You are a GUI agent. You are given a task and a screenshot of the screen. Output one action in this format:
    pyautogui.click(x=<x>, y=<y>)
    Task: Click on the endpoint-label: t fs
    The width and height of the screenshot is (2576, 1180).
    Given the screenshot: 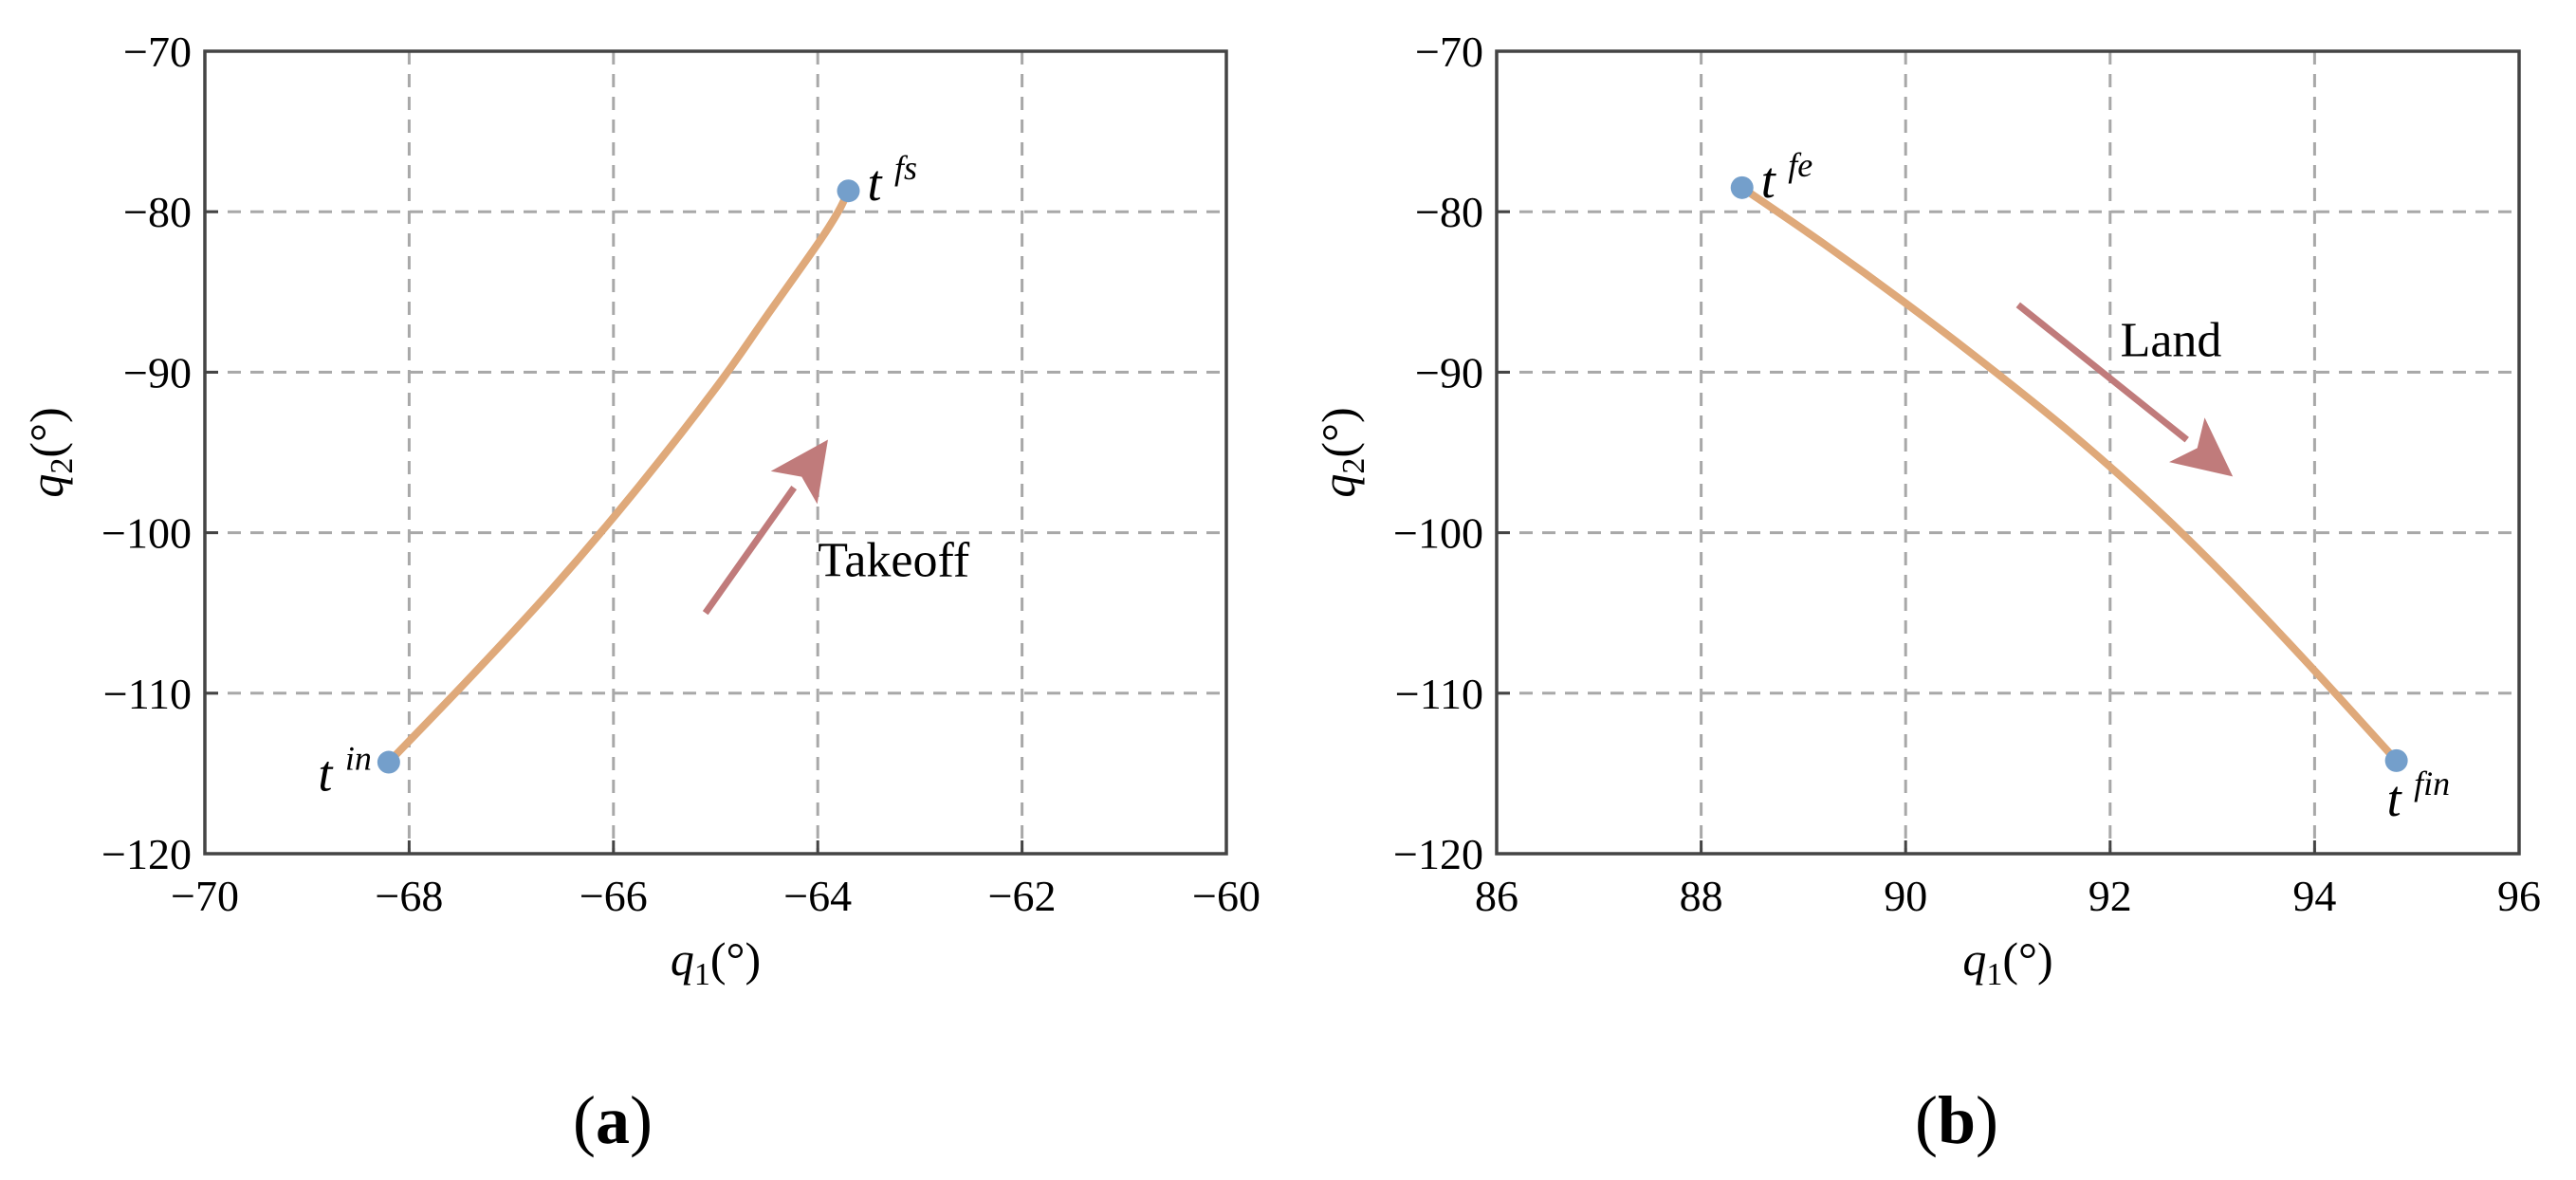 What is the action you would take?
    pyautogui.click(x=893, y=180)
    